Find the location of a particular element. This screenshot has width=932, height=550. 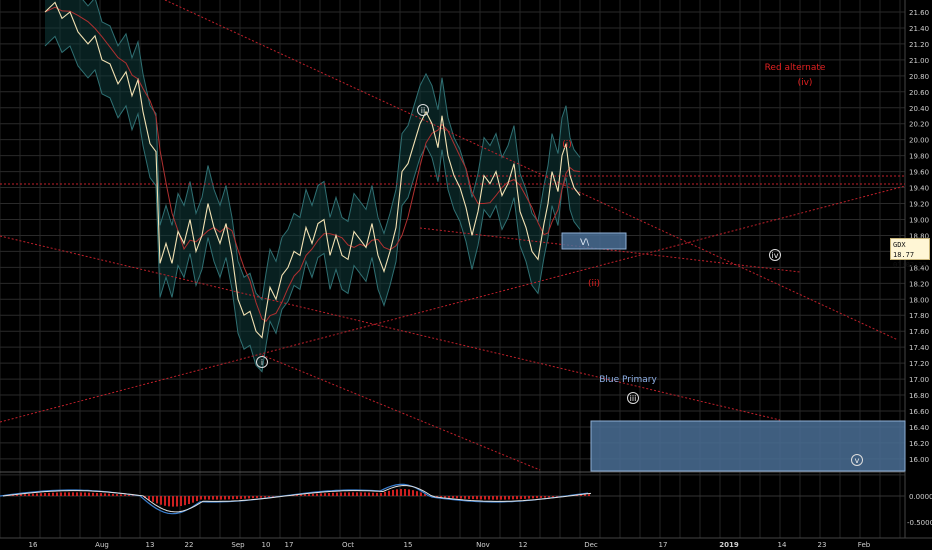

wave-i-label: i is located at coordinates (262, 362).